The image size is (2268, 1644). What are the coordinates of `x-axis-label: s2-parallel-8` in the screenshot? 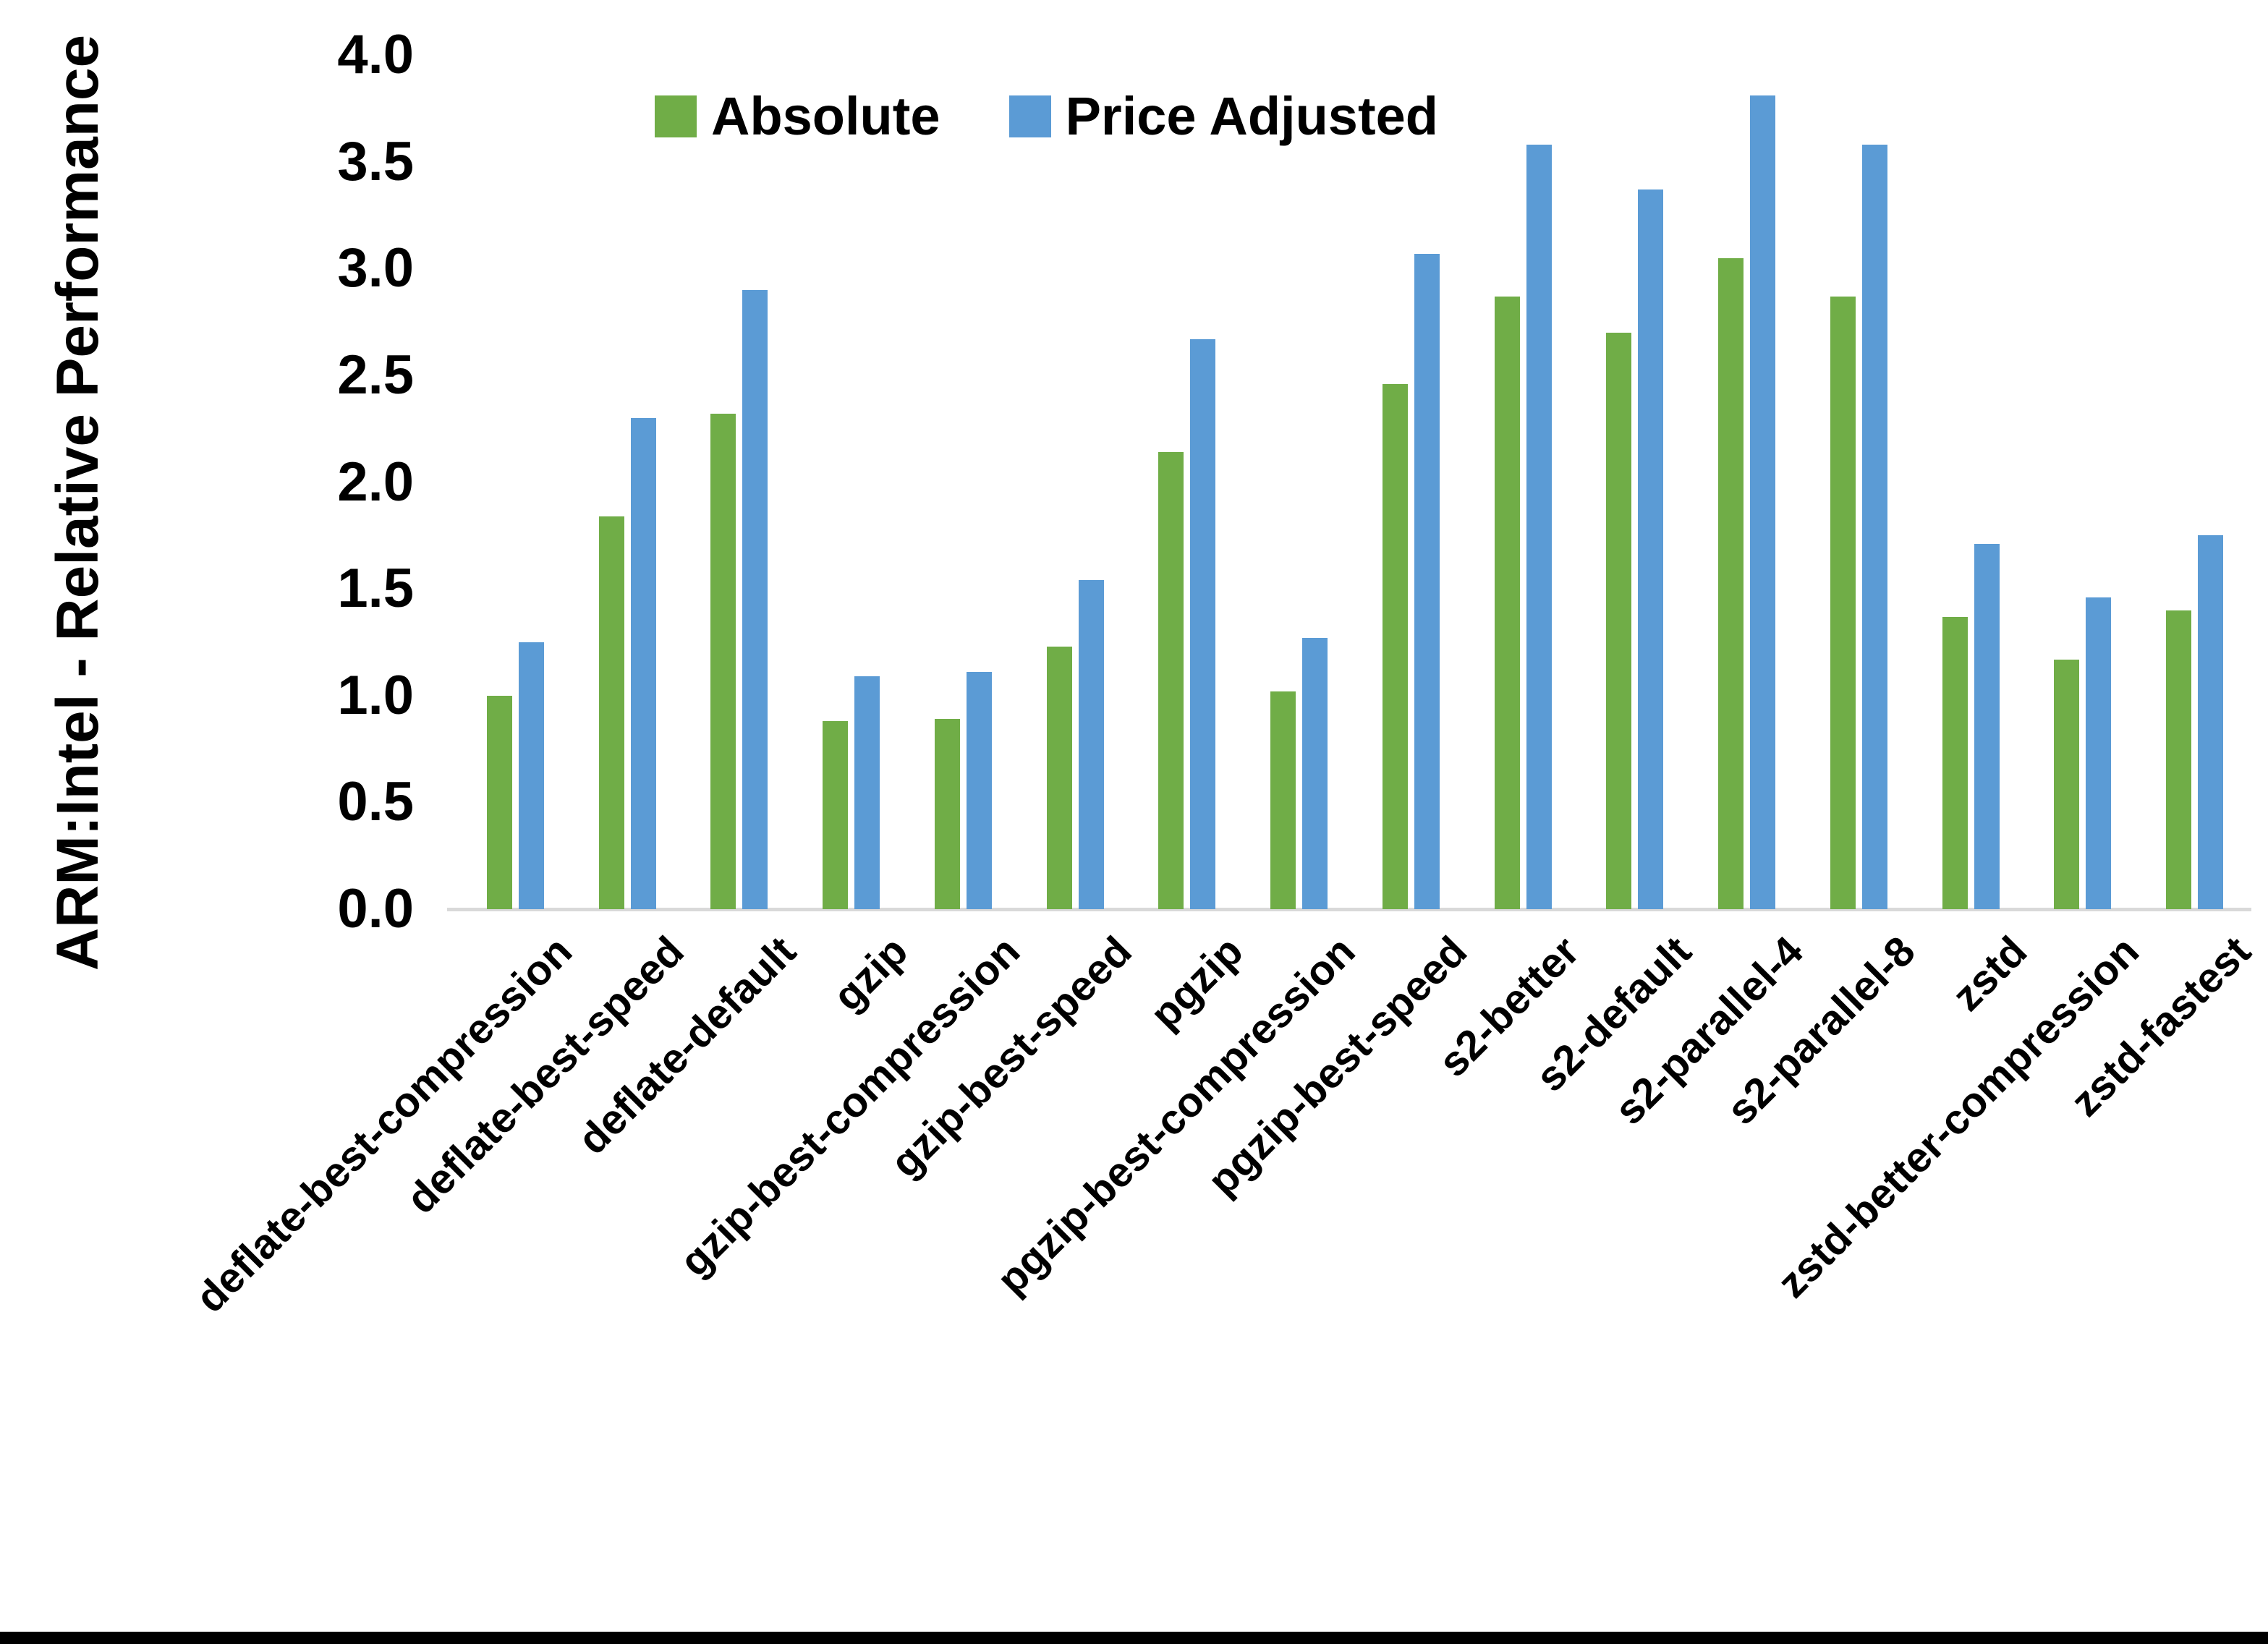 It's located at (1820, 1030).